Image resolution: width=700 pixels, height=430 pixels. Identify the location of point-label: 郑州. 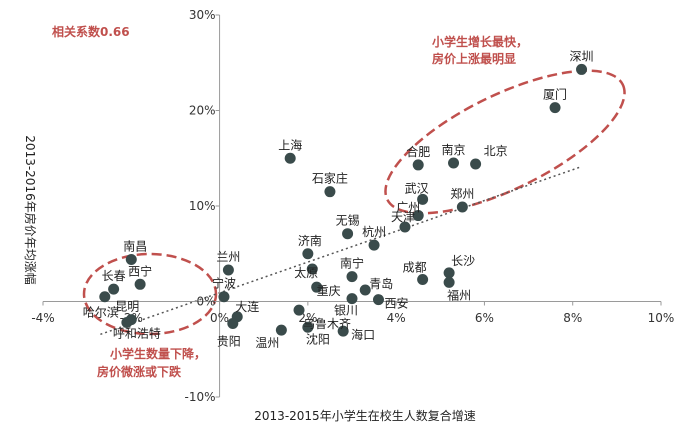
(462, 193).